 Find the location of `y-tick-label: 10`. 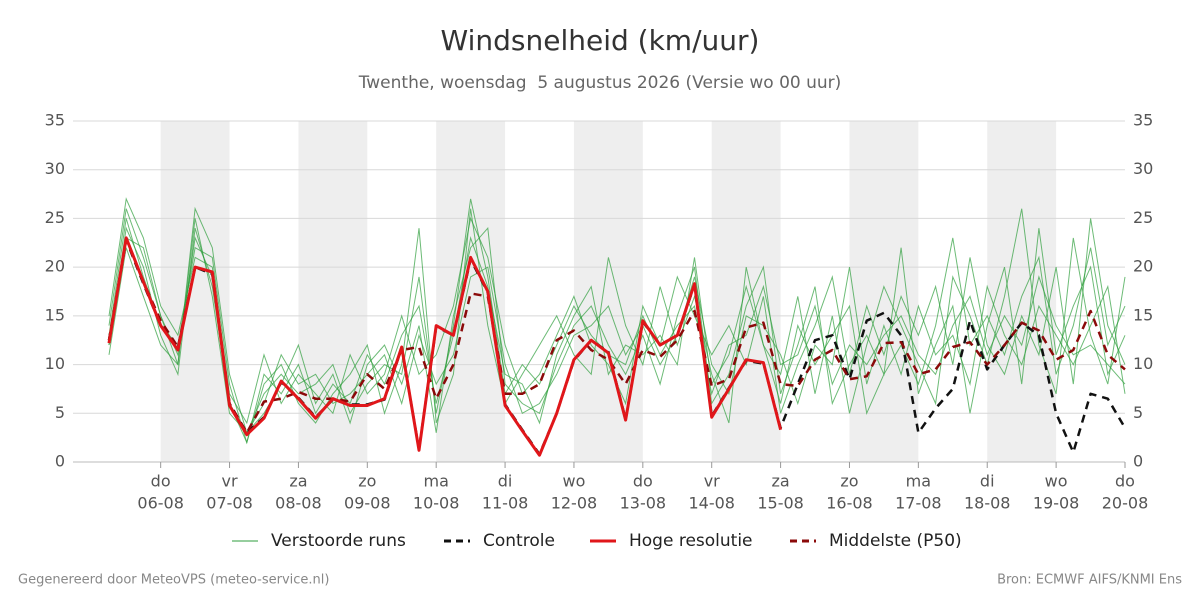

y-tick-label: 10 is located at coordinates (55, 363).